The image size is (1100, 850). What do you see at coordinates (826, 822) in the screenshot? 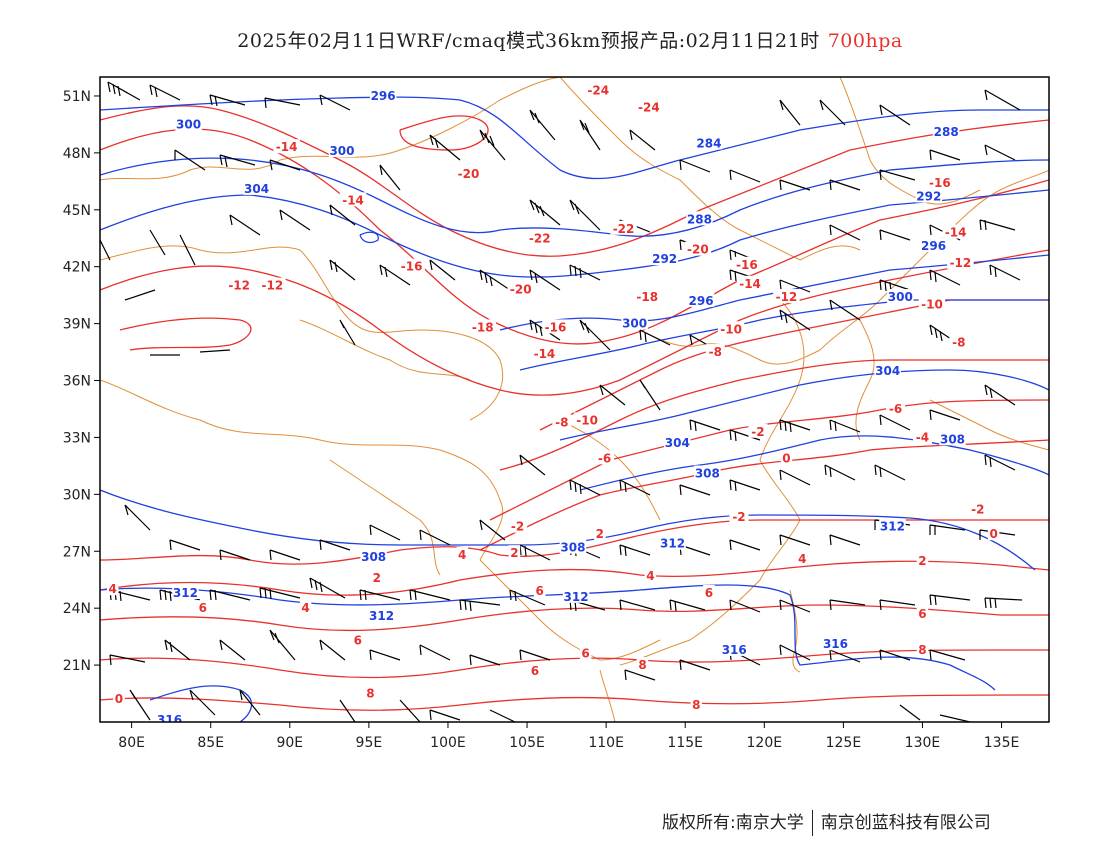
I see `copyright-footer: 版权所有:南京大学 南京创蓝科技有限公司` at bounding box center [826, 822].